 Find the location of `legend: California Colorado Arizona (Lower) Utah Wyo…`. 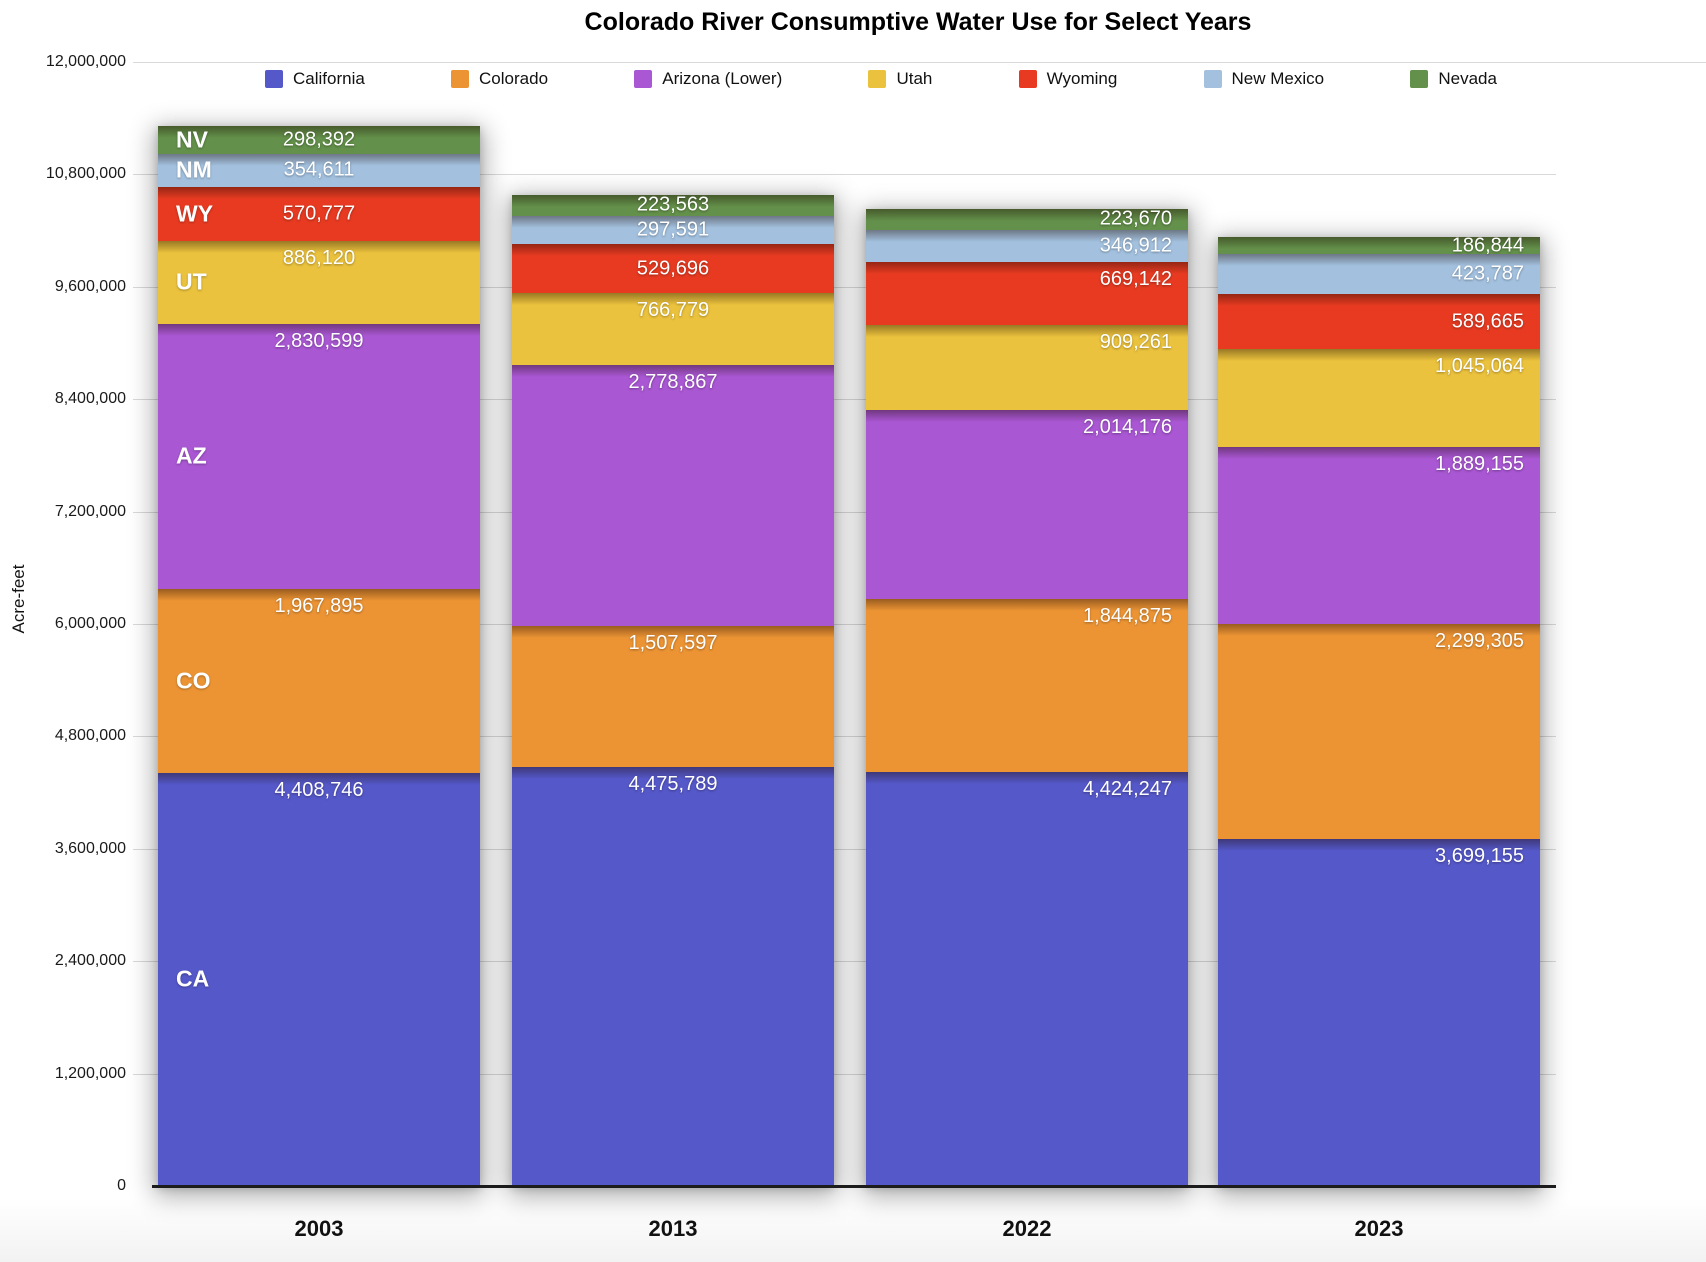

legend: California Colorado Arizona (Lower) Utah Wyo… is located at coordinates (881, 79).